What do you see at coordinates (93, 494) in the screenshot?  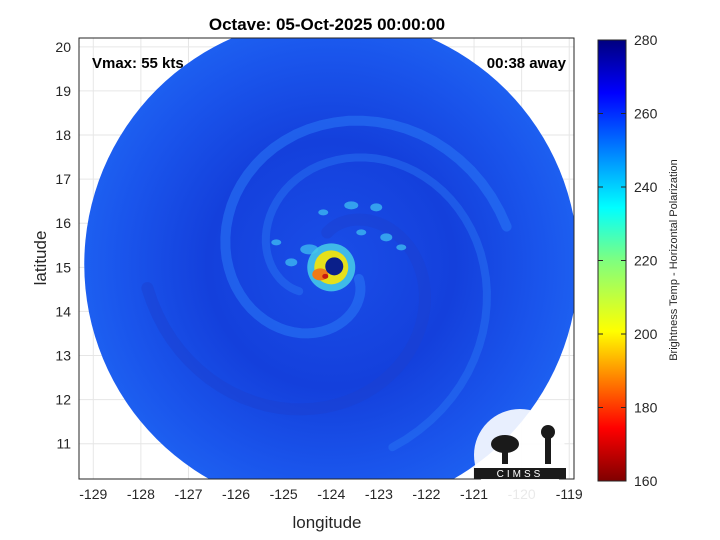 I see `x-tick-label: -129` at bounding box center [93, 494].